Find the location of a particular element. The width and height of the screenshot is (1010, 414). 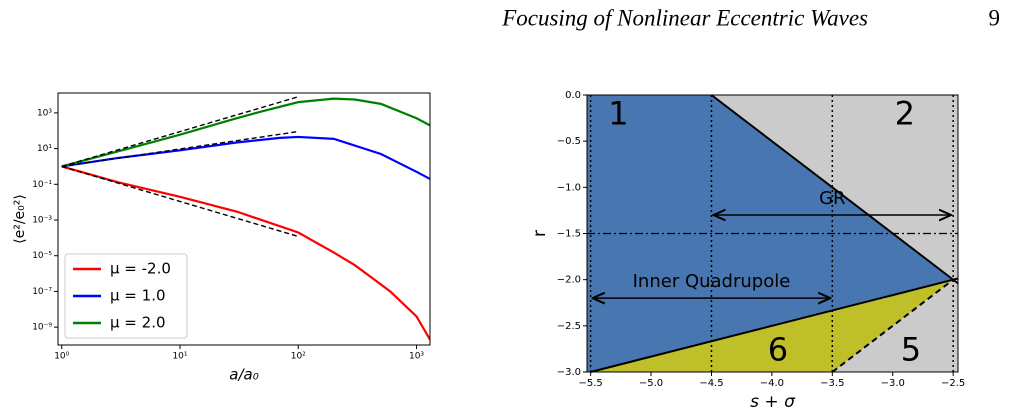

arrow-label: Inner Quadrupole is located at coordinates (712, 281).